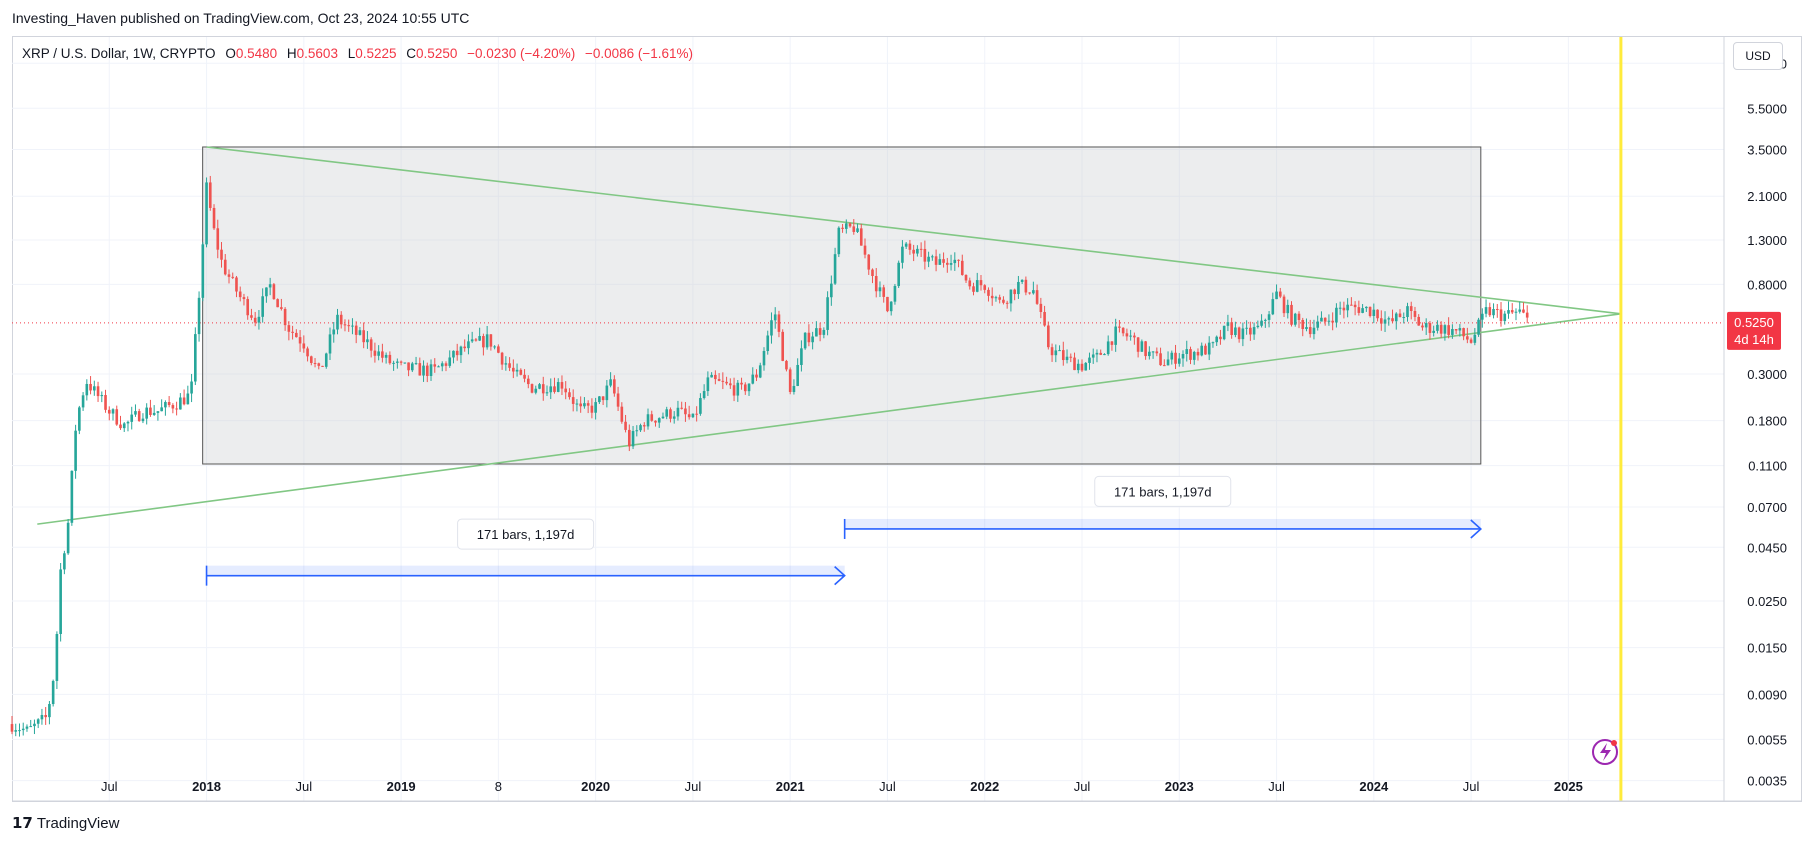 The image size is (1814, 846). Describe the element at coordinates (437, 53) in the screenshot. I see `close-value: 0.5250` at that location.